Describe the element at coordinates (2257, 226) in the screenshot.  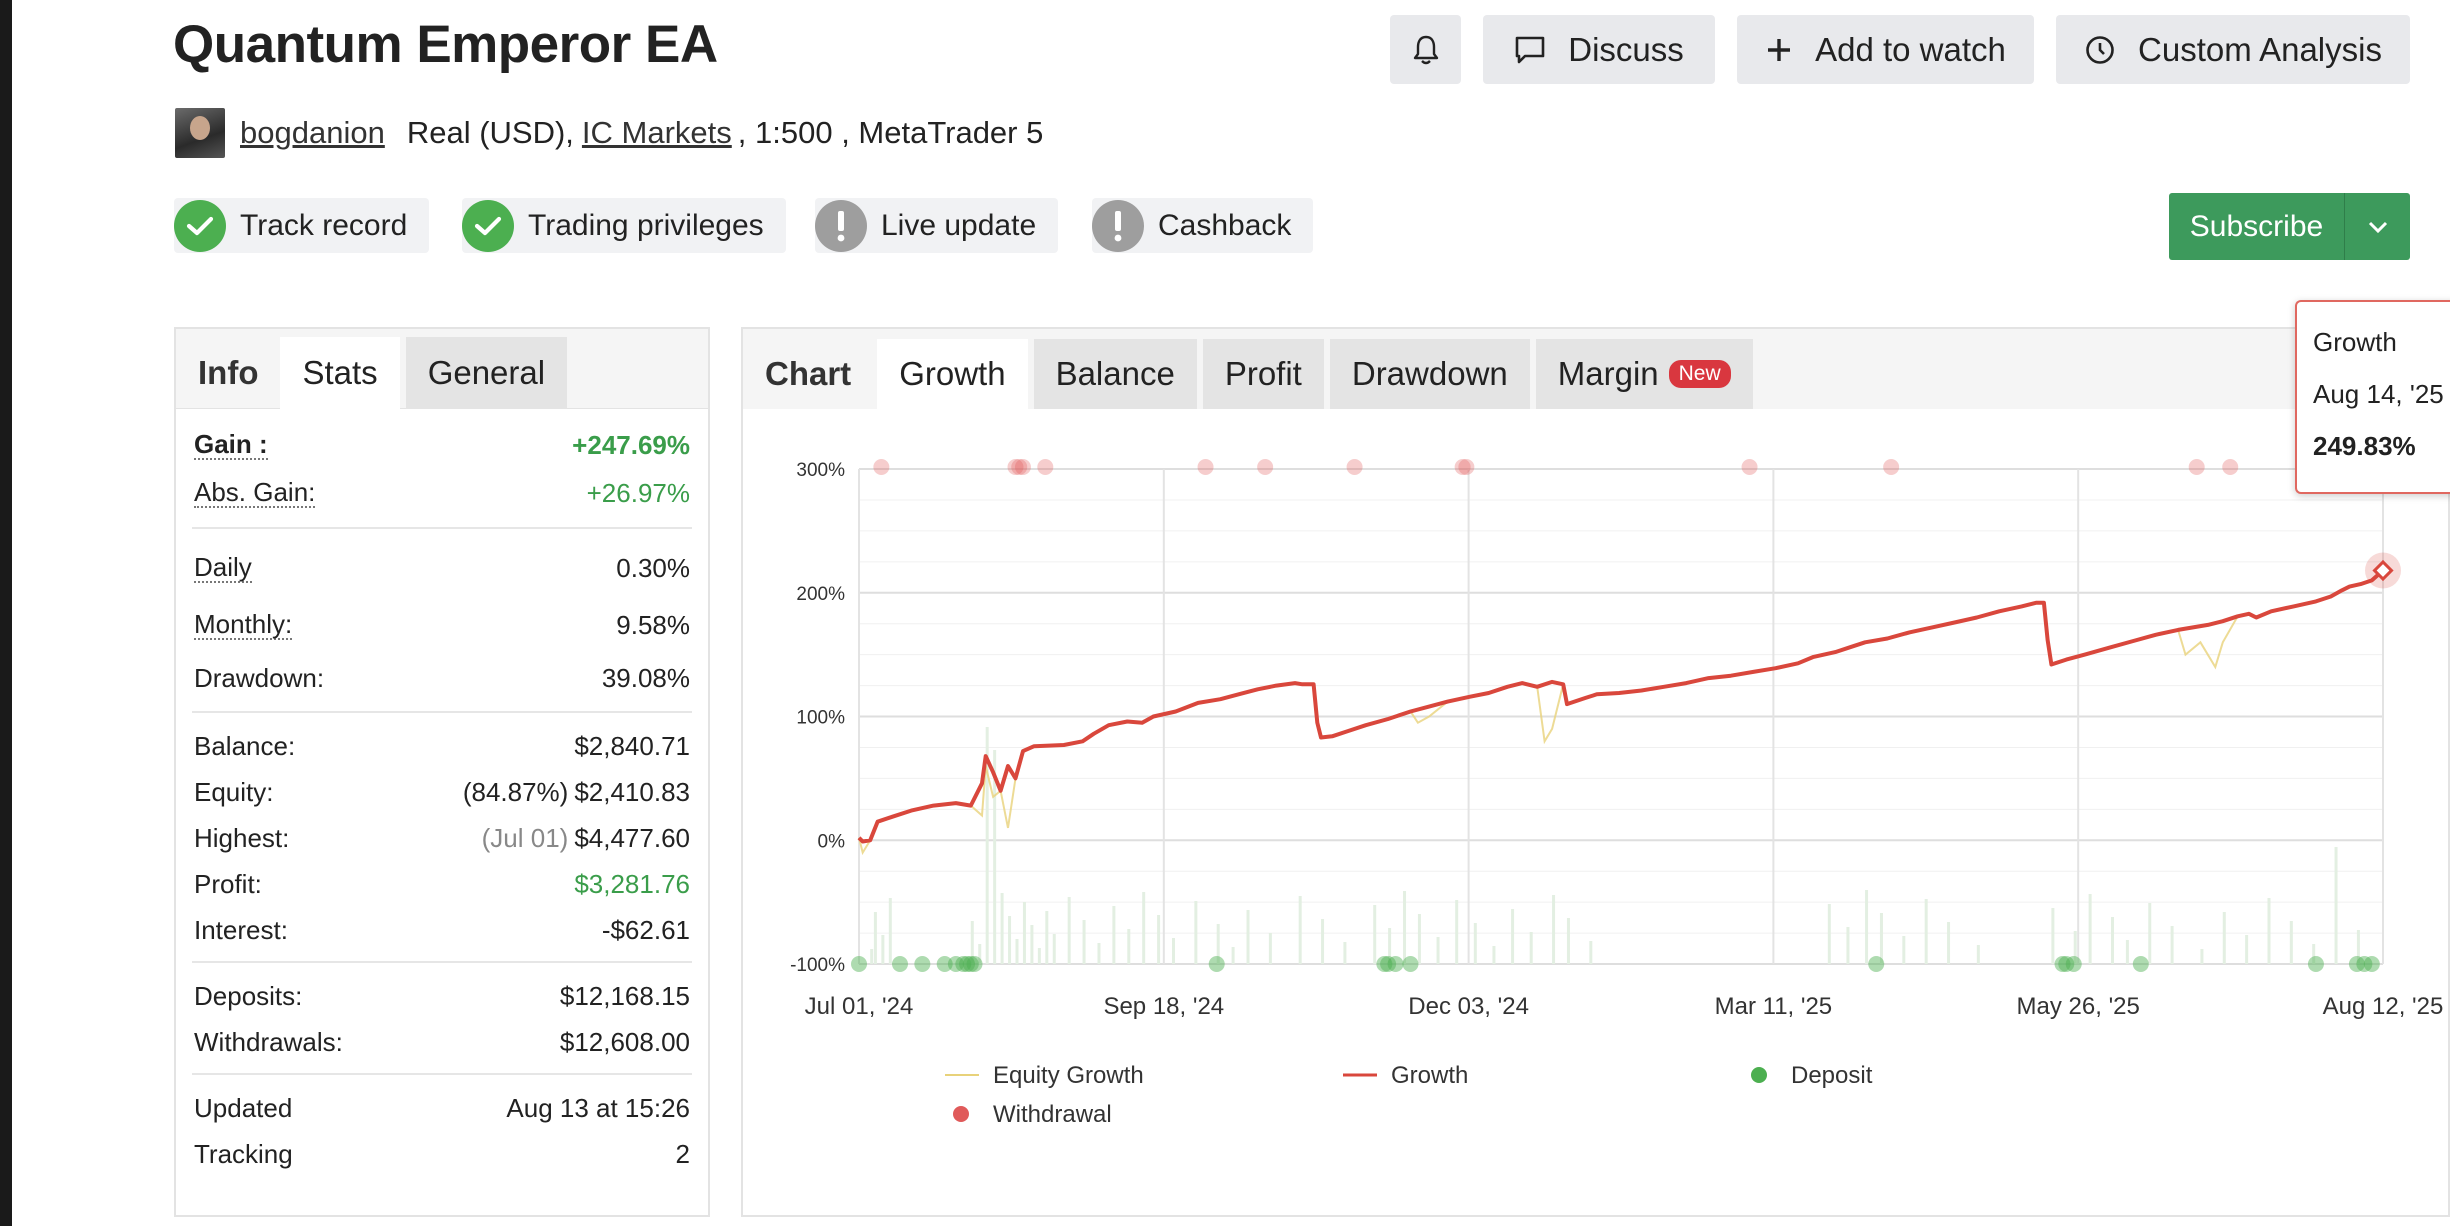
I see `subscribe-button: Subscribe` at that location.